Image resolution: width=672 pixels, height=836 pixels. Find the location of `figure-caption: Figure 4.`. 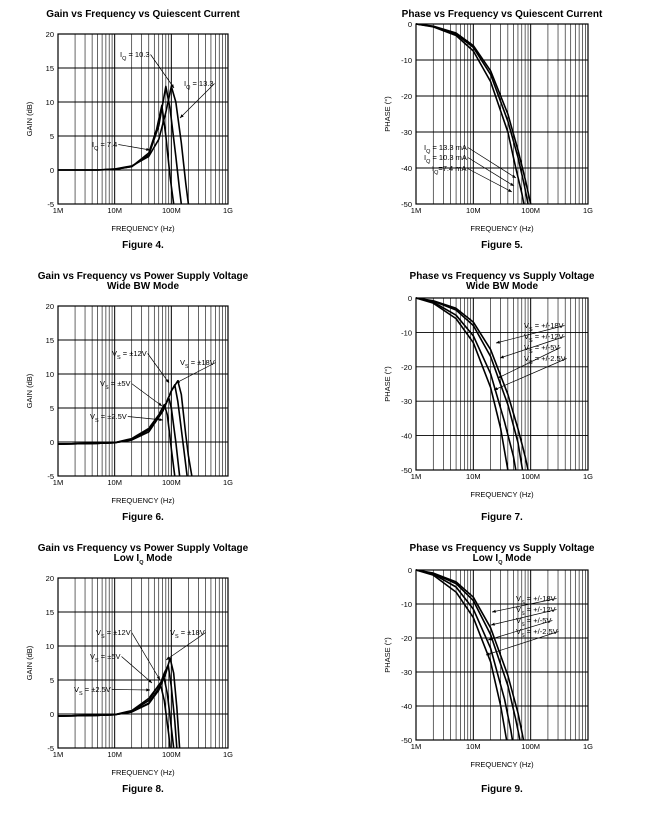

figure-caption: Figure 4. is located at coordinates (143, 245).